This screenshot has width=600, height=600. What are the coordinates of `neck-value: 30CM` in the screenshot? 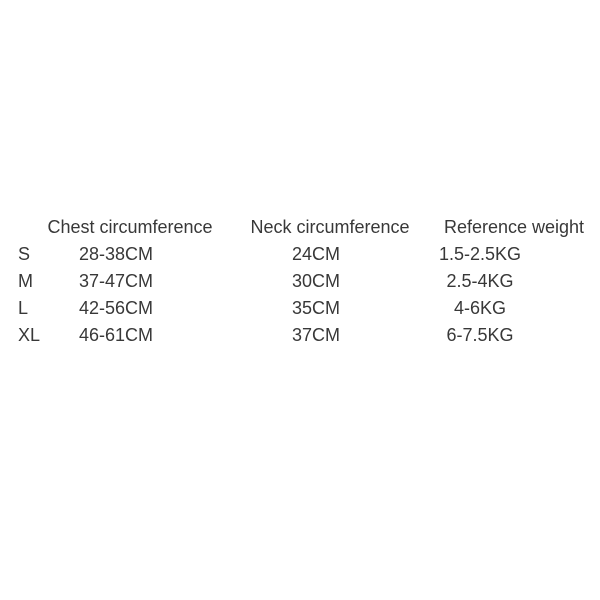 It's located at (315, 281).